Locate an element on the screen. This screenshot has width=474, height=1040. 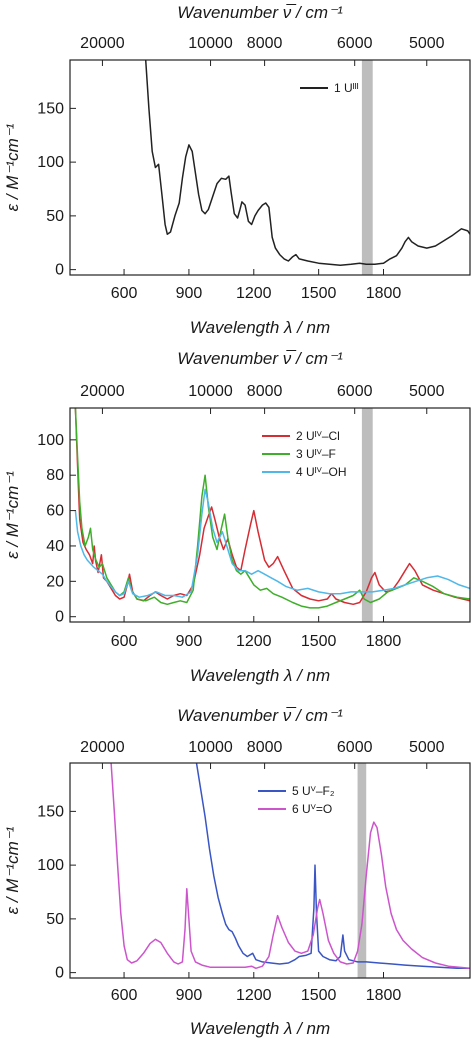
legend: 2 Uᴵⱽ–Cl 3 Uᴵⱽ–F 4 Uᴵⱽ–OH is located at coordinates (304, 454).